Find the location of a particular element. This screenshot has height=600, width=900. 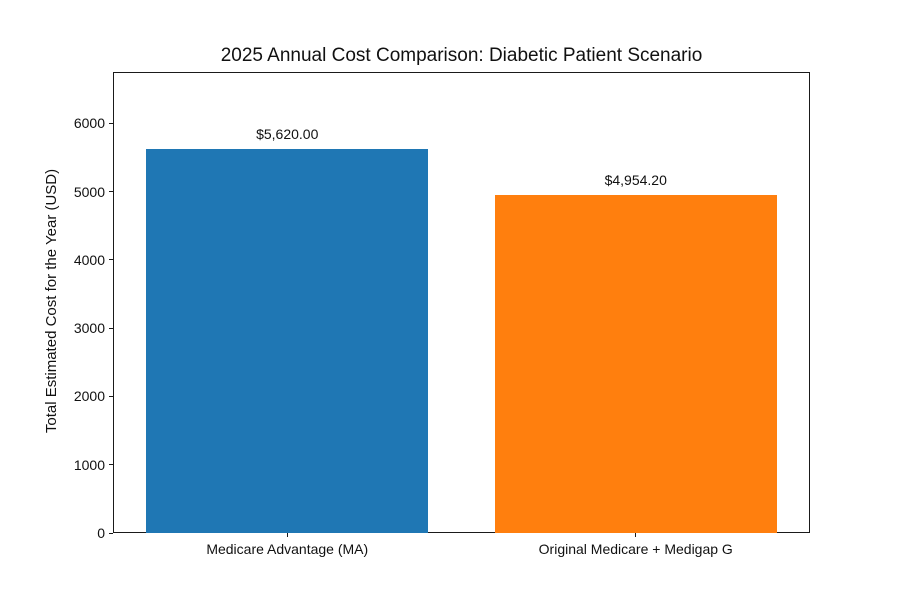

y-tick-label: 4000 is located at coordinates (89, 259).